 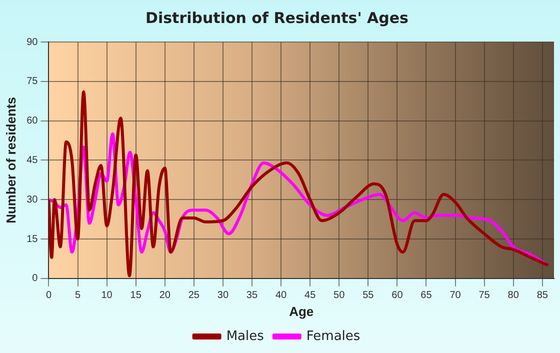 What do you see at coordinates (165, 296) in the screenshot?
I see `x-tick-label: 20` at bounding box center [165, 296].